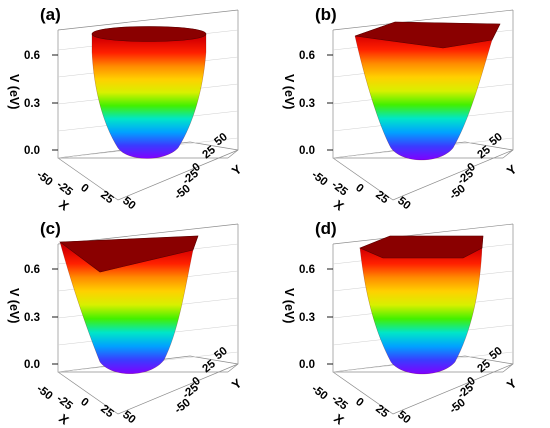  Describe the element at coordinates (50, 14) in the screenshot. I see `panel-label: (a)` at that location.